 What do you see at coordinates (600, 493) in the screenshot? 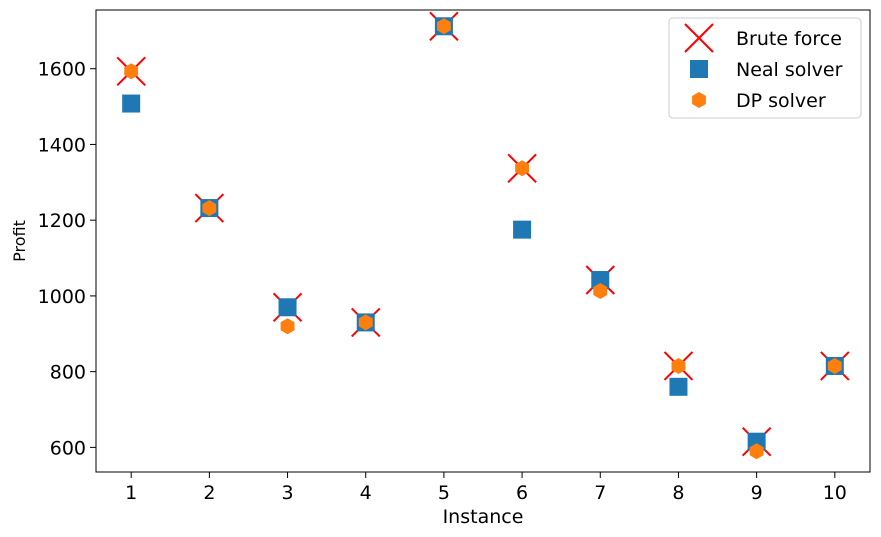
I see `x-tick-label: 7` at bounding box center [600, 493].